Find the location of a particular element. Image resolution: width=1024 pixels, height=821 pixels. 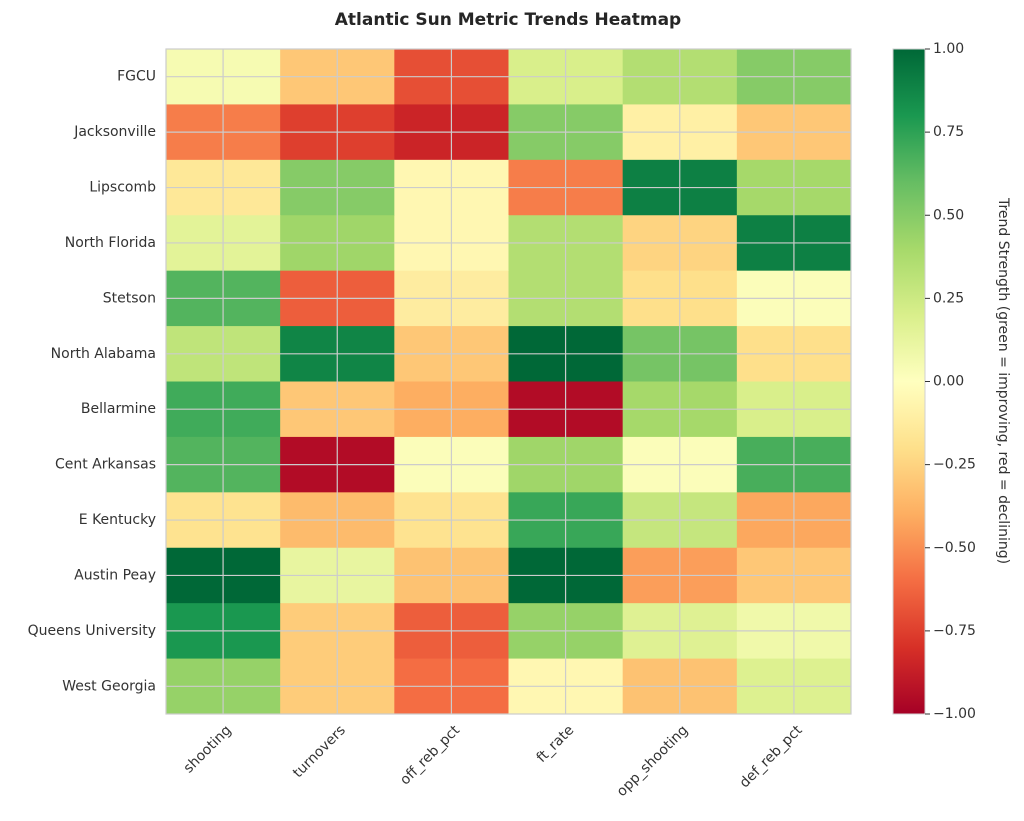

colorbar-tick-label: −0.75 is located at coordinates (954, 631).